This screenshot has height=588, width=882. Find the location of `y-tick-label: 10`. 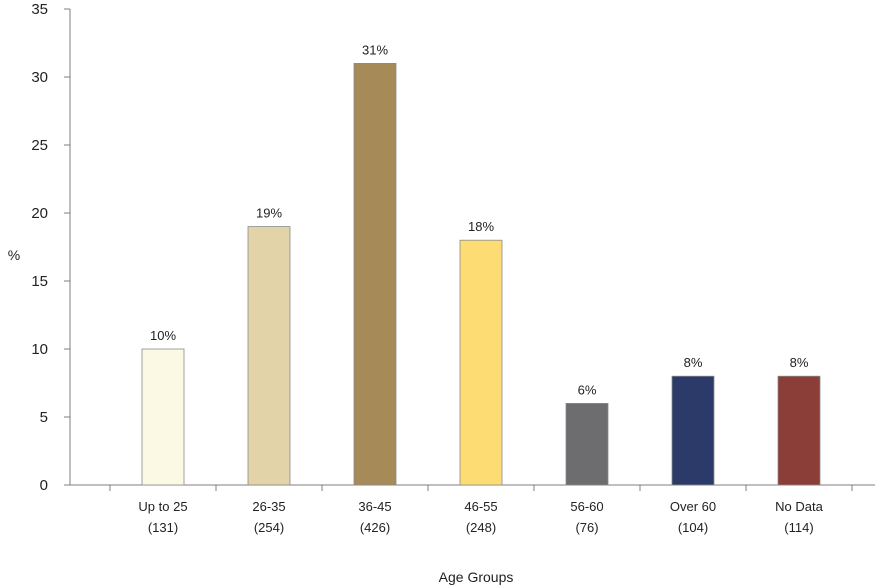

y-tick-label: 10 is located at coordinates (39, 349).